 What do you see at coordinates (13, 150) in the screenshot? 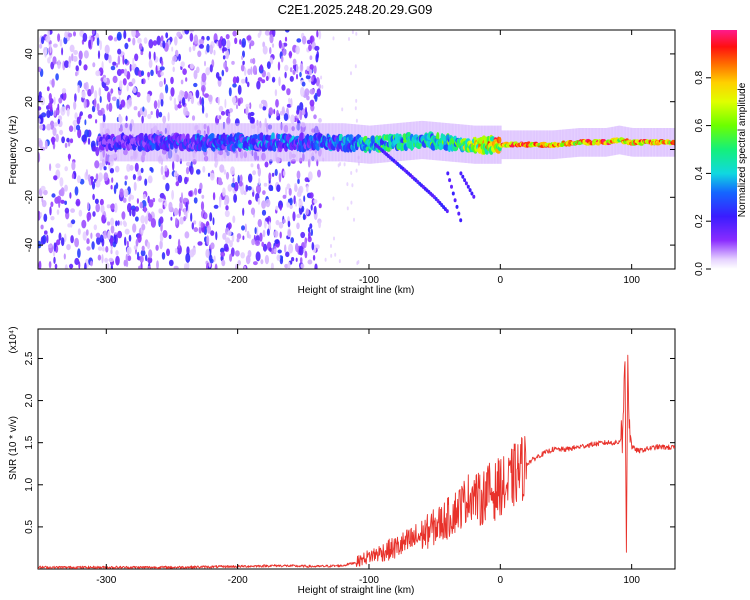
I see `spectrogram-y-label: Frequency (Hz)` at bounding box center [13, 150].